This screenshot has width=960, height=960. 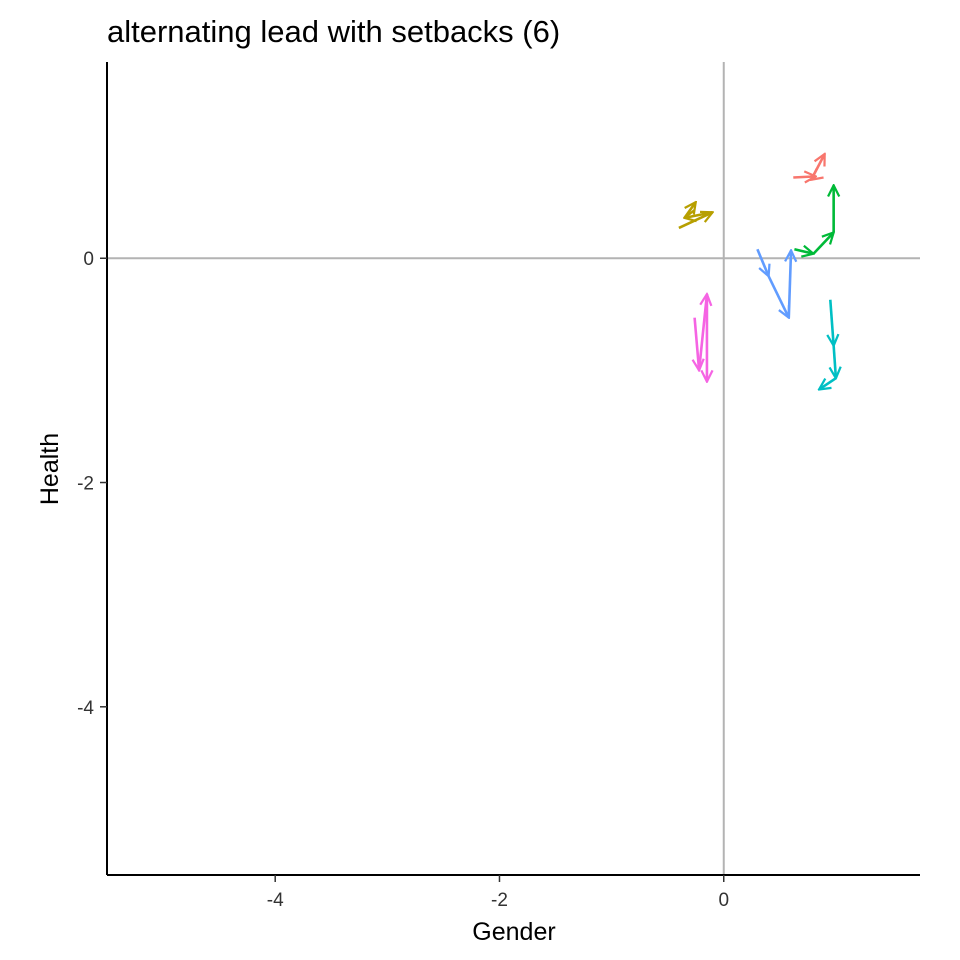 I want to click on x-axis-ticks: -4 -2 0, so click(x=498, y=893).